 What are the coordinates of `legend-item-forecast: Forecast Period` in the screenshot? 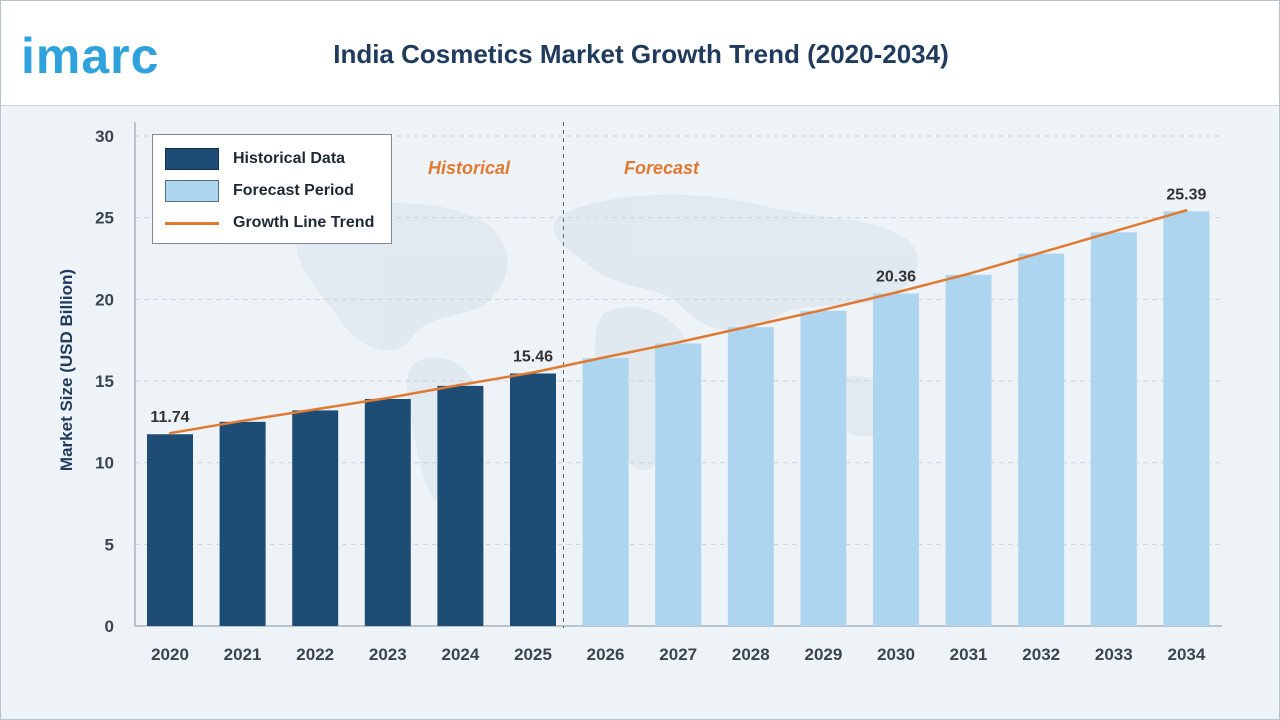 It's located at (259, 191).